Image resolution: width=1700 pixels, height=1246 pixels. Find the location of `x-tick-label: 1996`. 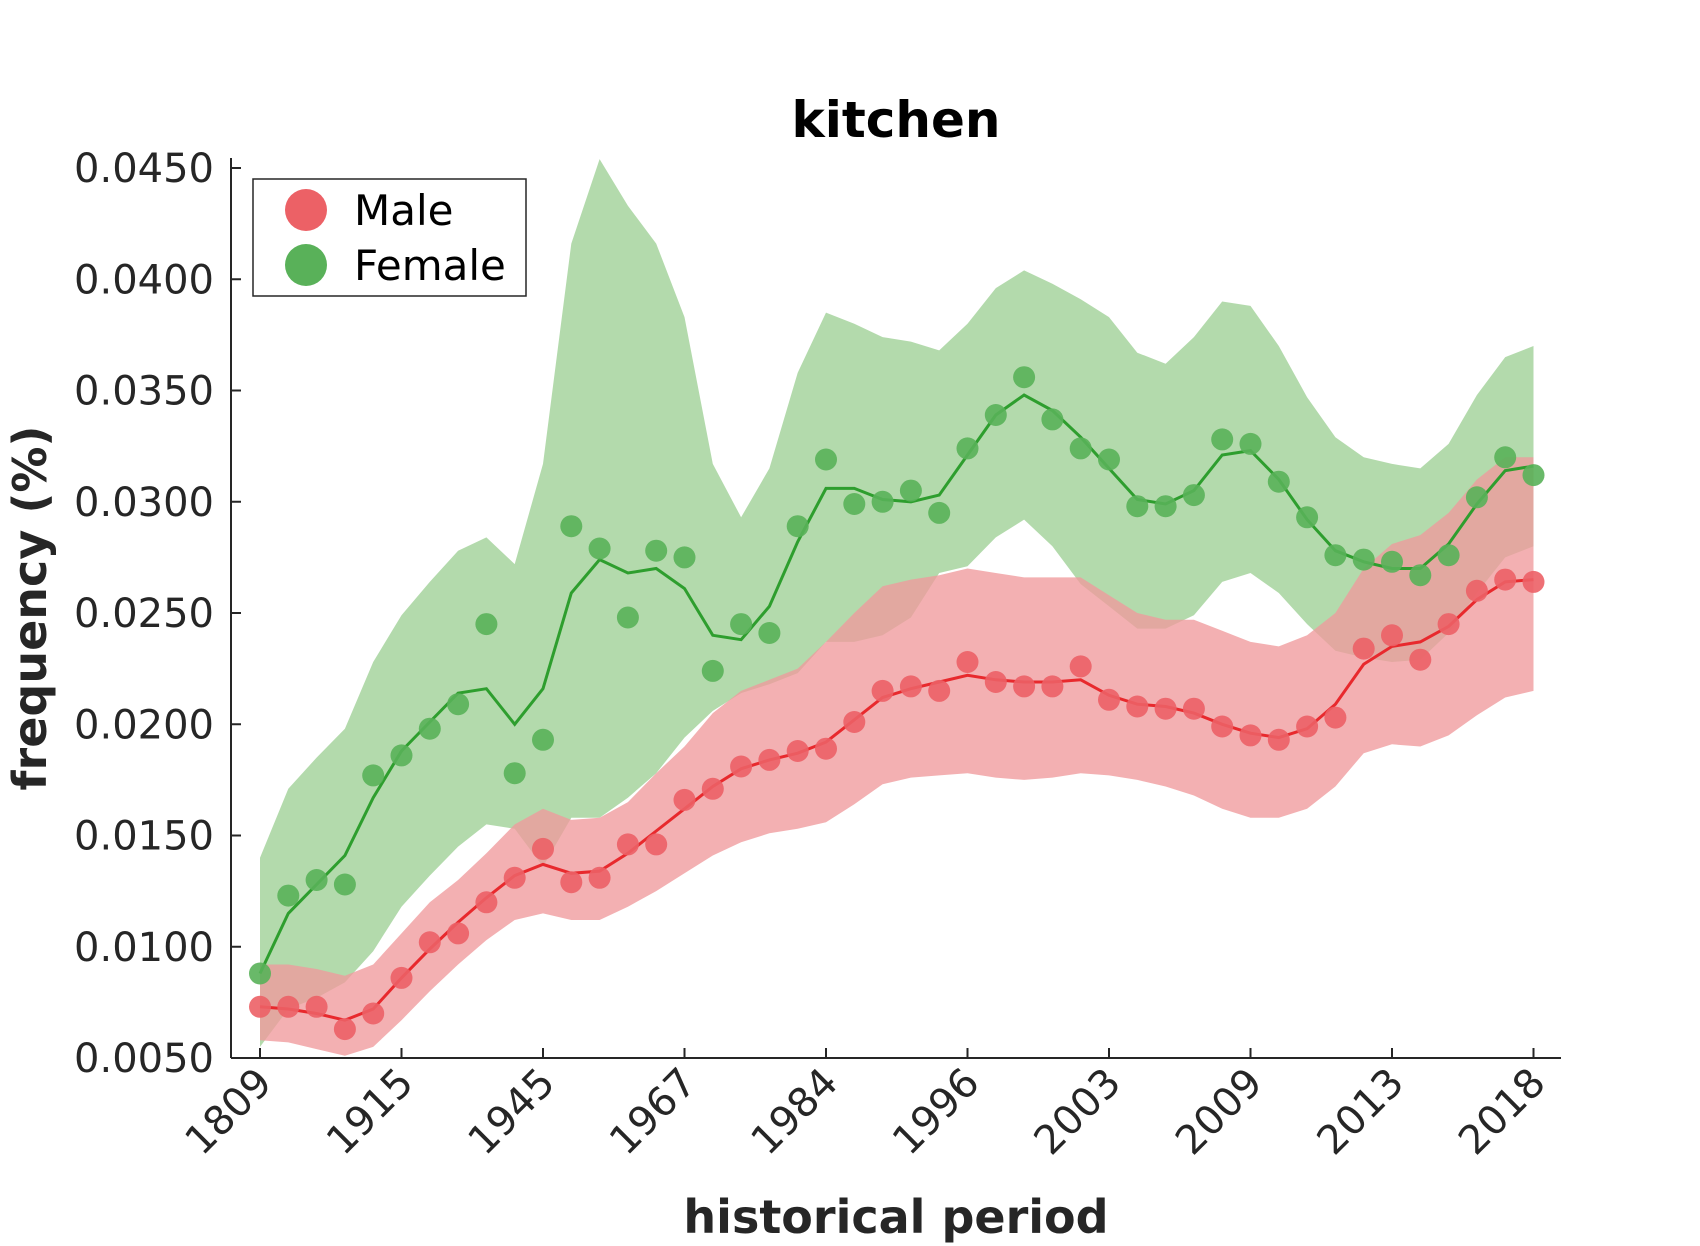

x-tick-label: 1996 is located at coordinates (936, 1112).